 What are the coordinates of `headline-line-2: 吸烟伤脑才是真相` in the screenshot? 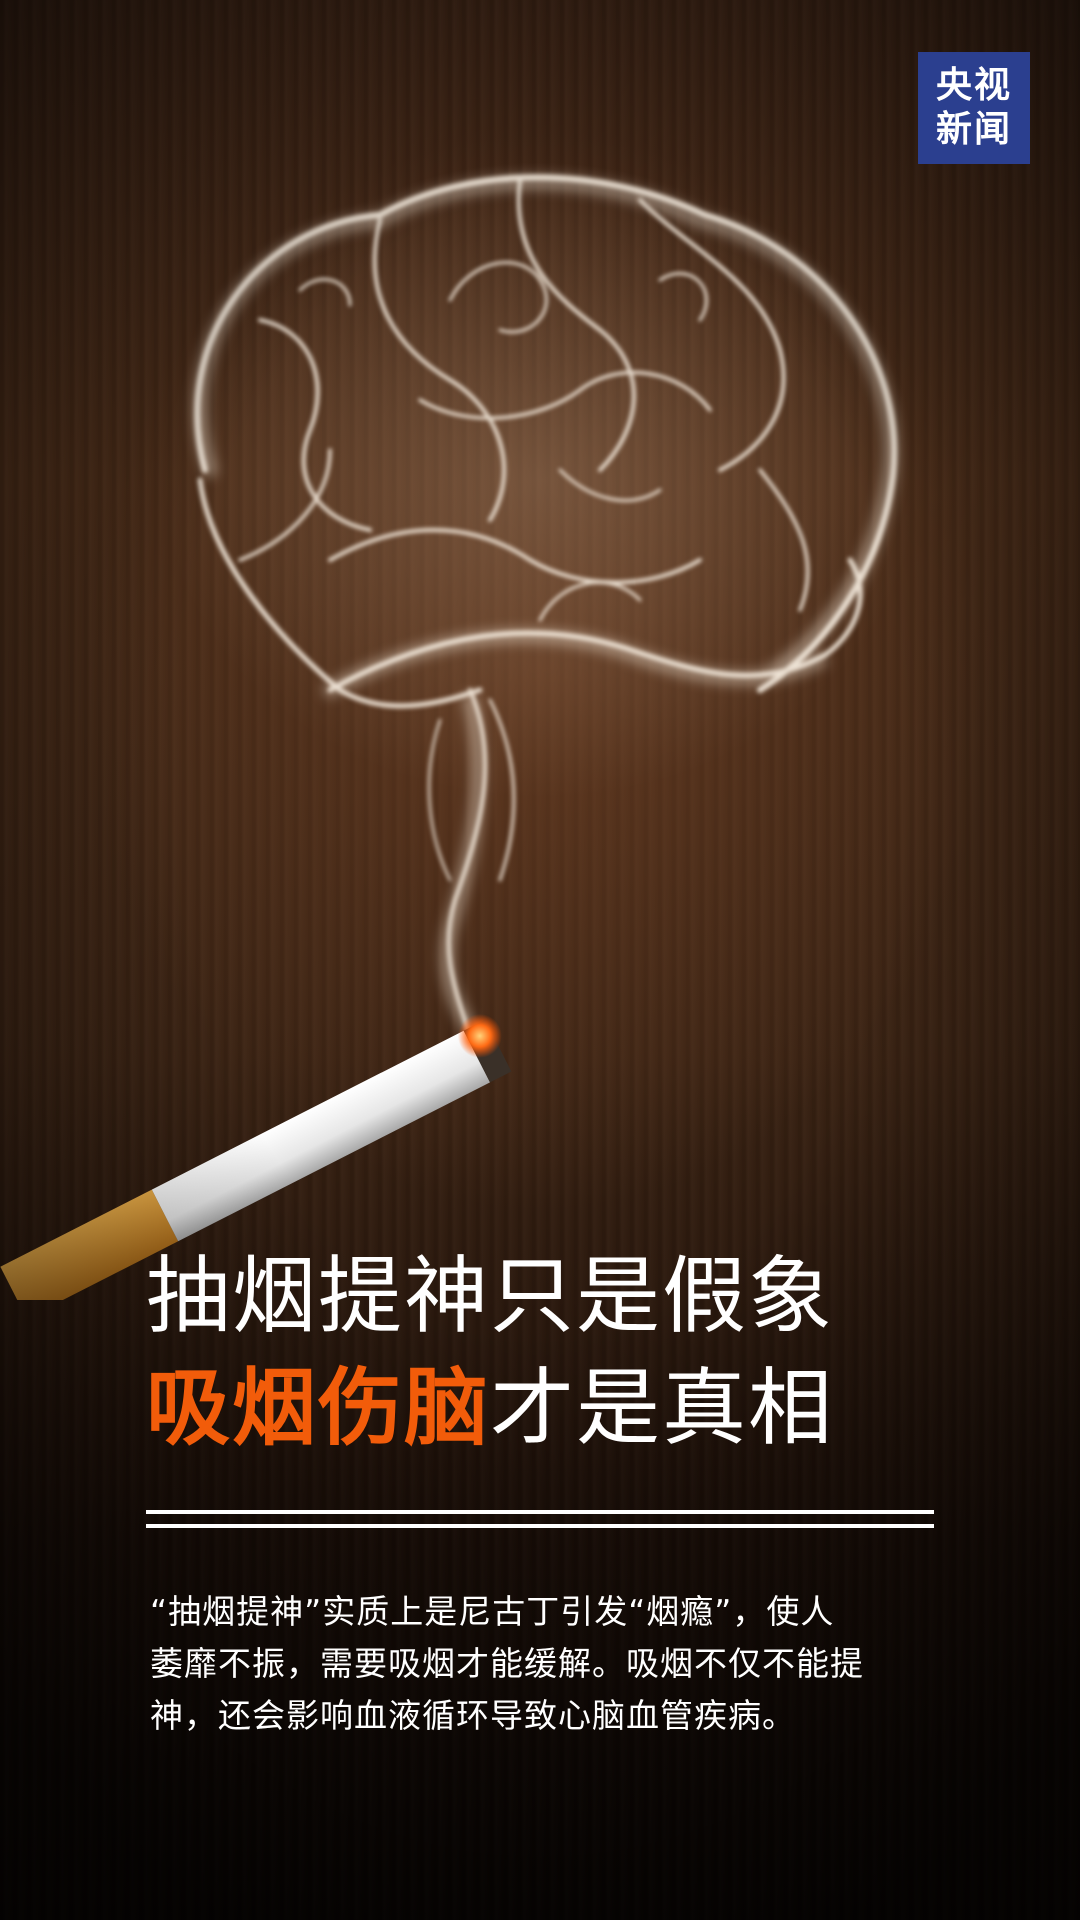 It's located at (556, 1408).